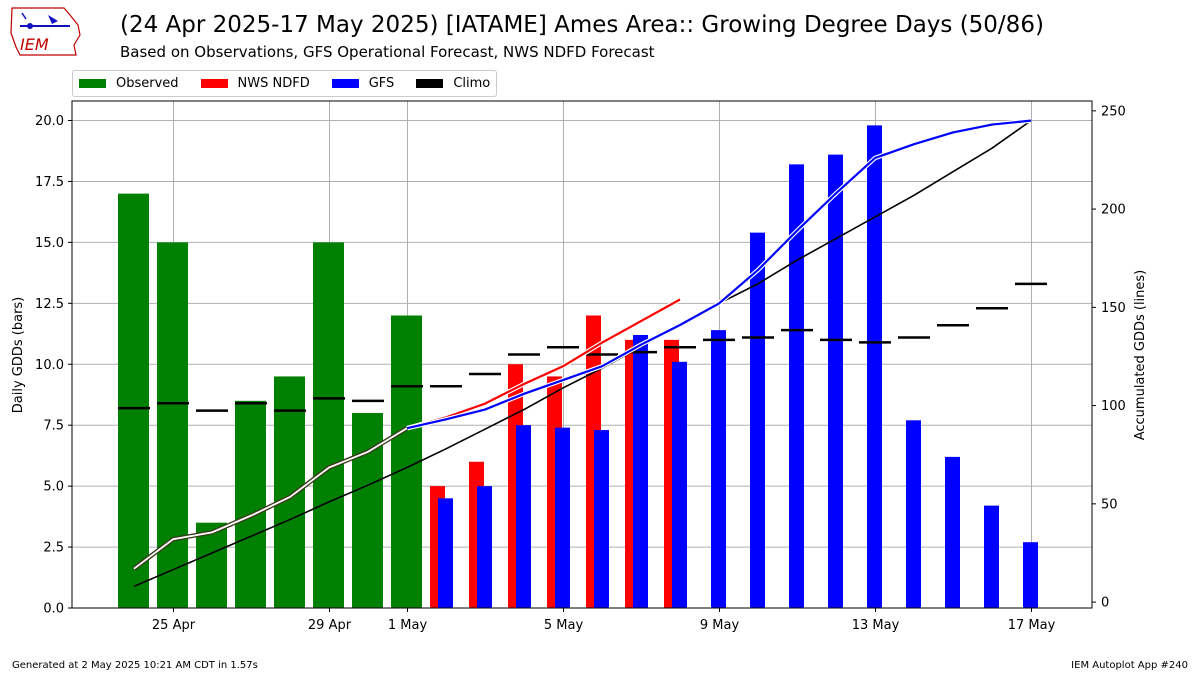 This screenshot has width=1200, height=675. I want to click on climo-daily-markers, so click(582, 347).